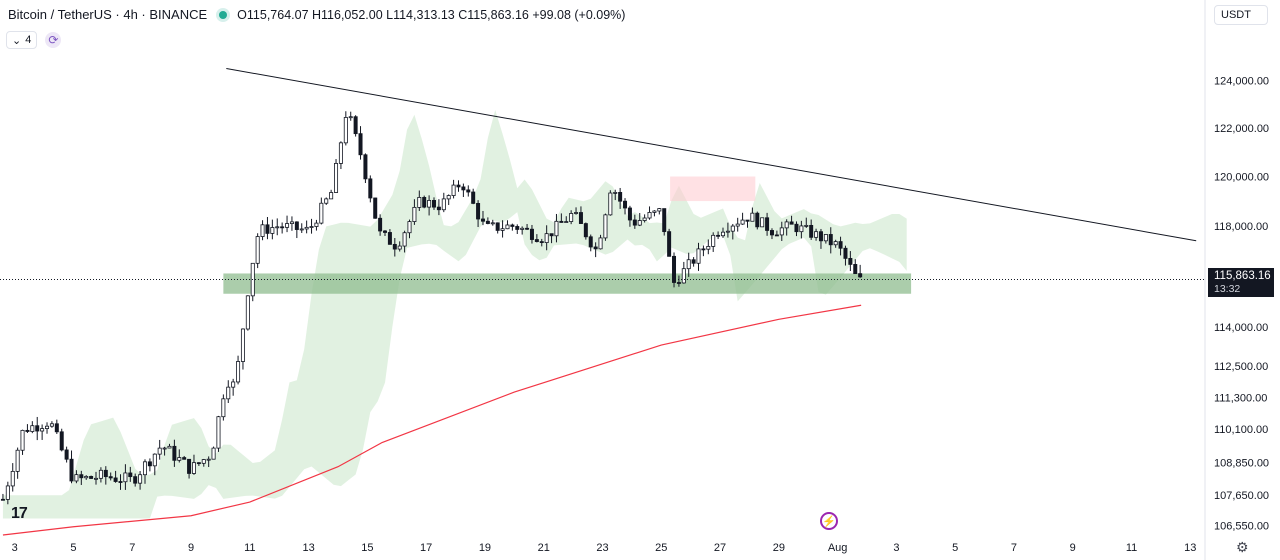  I want to click on x-tick-label: 5, so click(73, 548).